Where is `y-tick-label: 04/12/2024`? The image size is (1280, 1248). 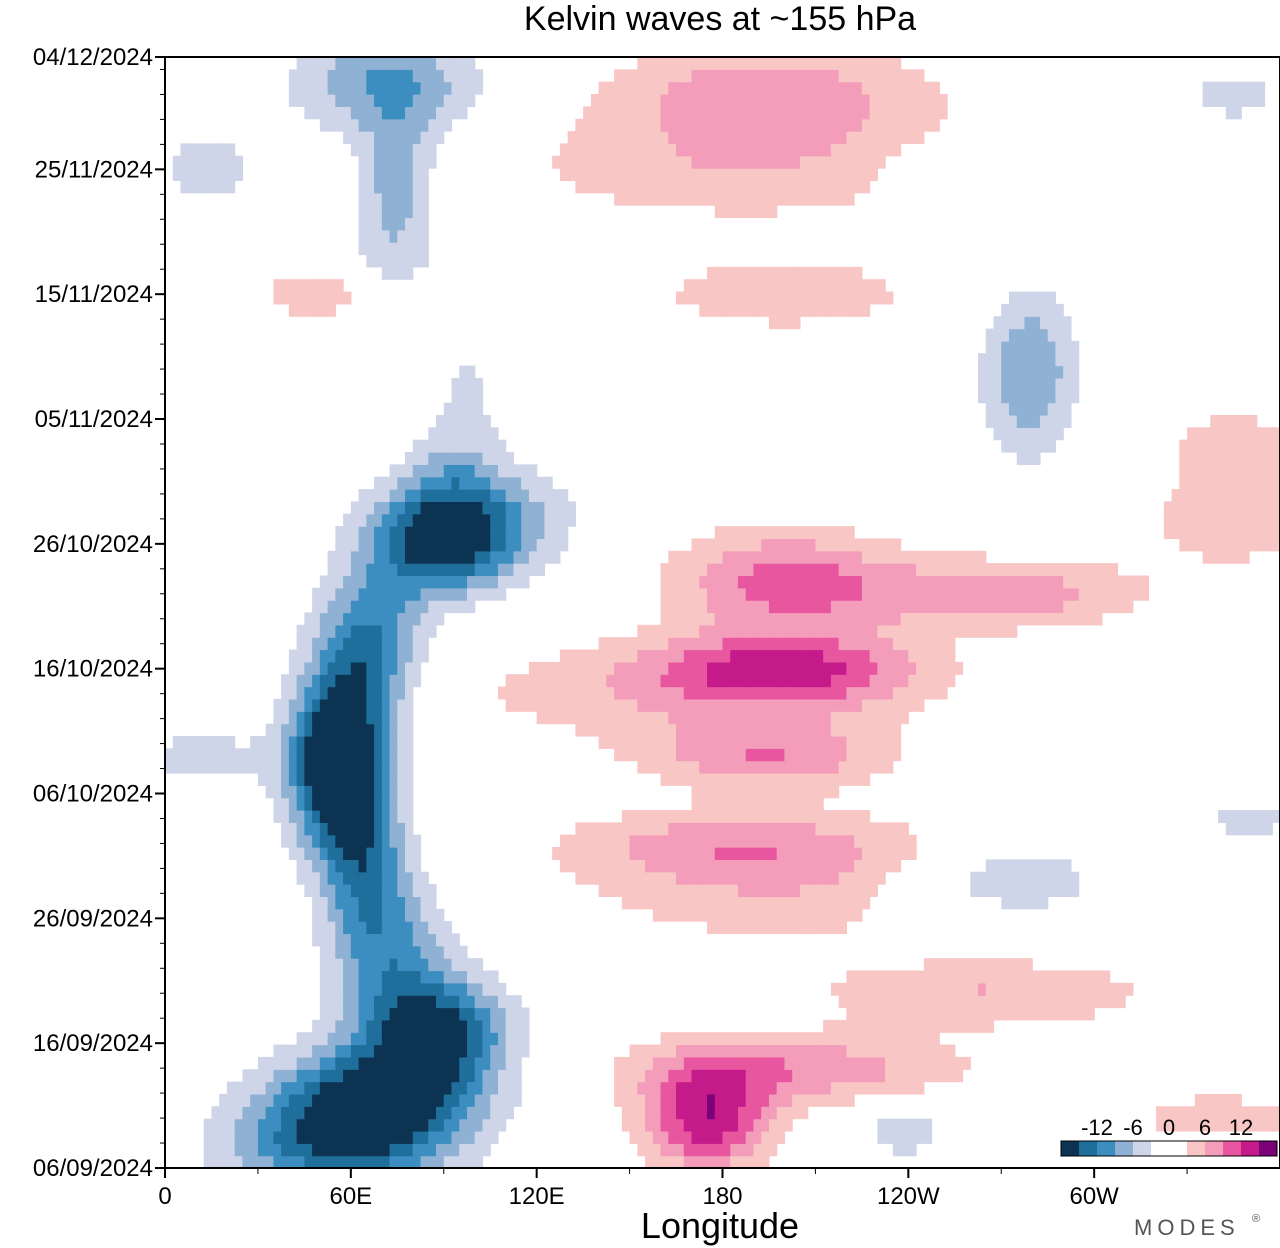
y-tick-label: 04/12/2024 is located at coordinates (93, 57).